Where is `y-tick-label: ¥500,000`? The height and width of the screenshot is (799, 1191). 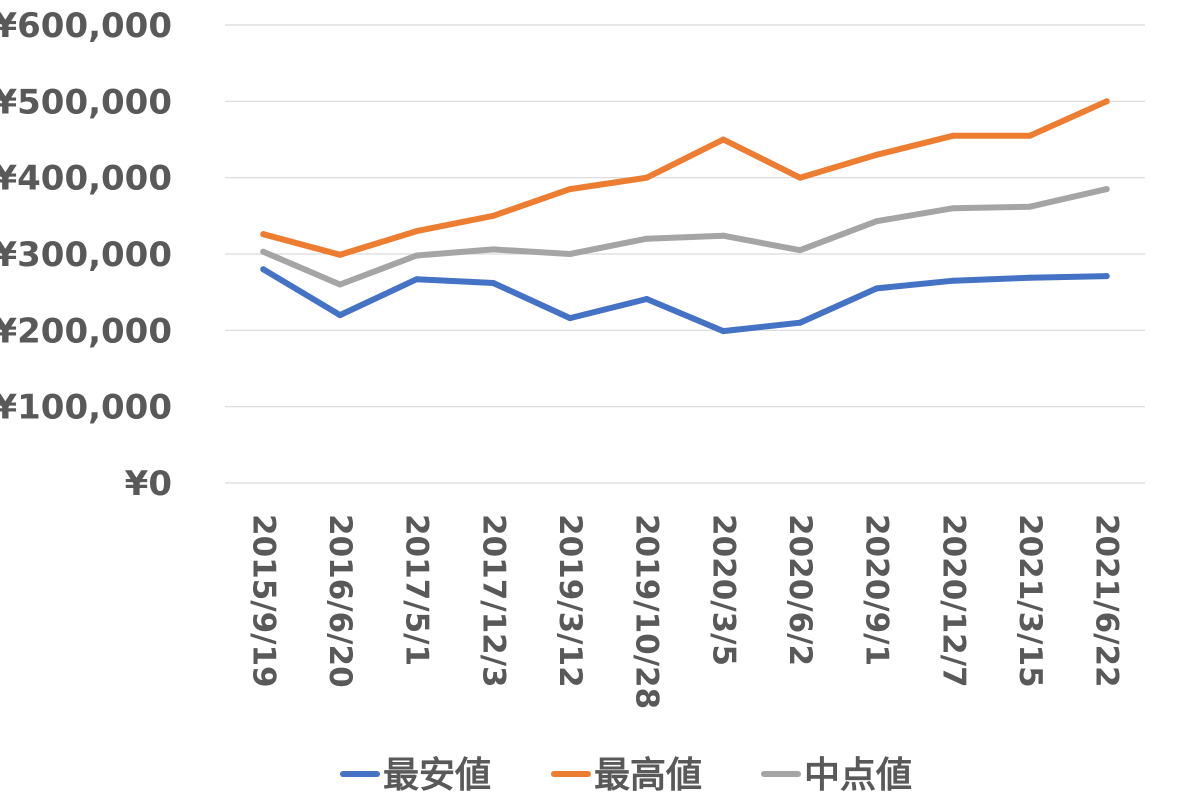 y-tick-label: ¥500,000 is located at coordinates (86, 102).